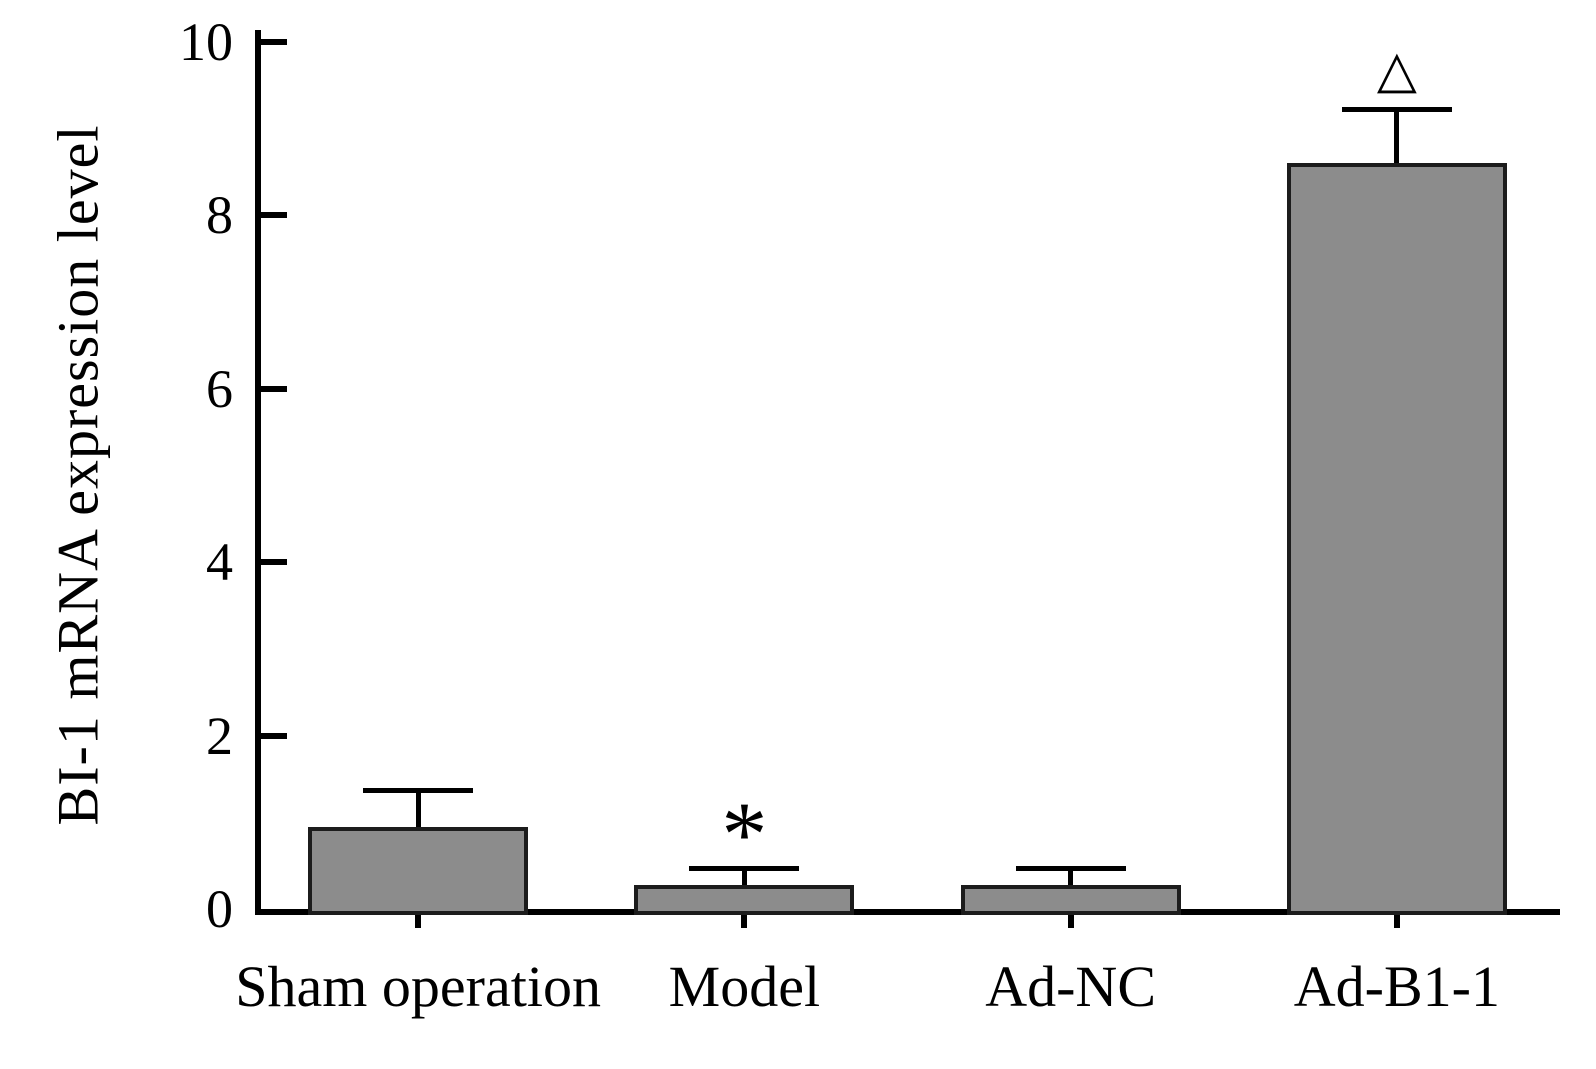 The image size is (1596, 1069). I want to click on significance-marker: △, so click(1396, 71).